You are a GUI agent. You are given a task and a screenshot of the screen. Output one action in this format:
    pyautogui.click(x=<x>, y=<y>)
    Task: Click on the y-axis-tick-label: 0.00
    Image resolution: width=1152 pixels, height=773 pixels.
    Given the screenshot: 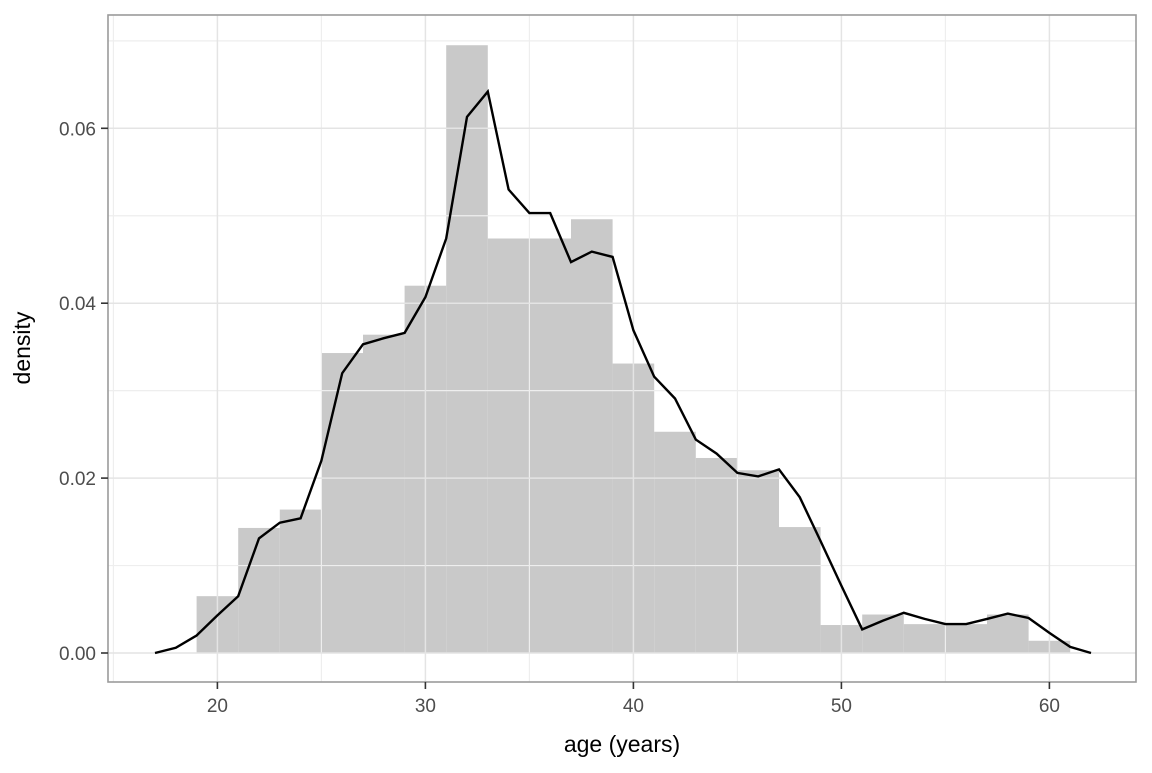 What is the action you would take?
    pyautogui.click(x=77, y=654)
    